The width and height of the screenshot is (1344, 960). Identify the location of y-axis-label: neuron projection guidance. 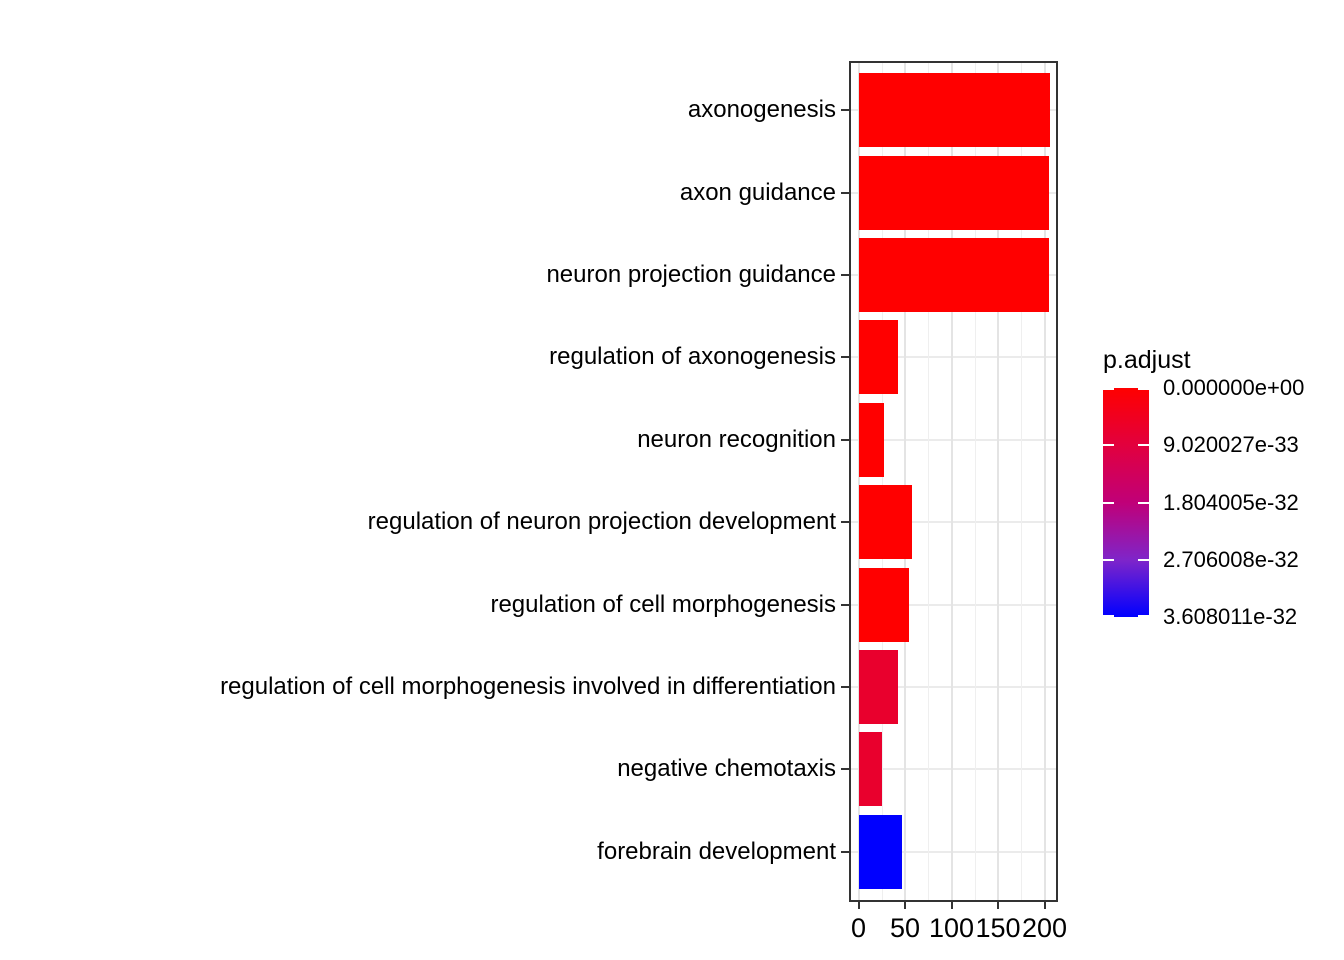
(691, 275).